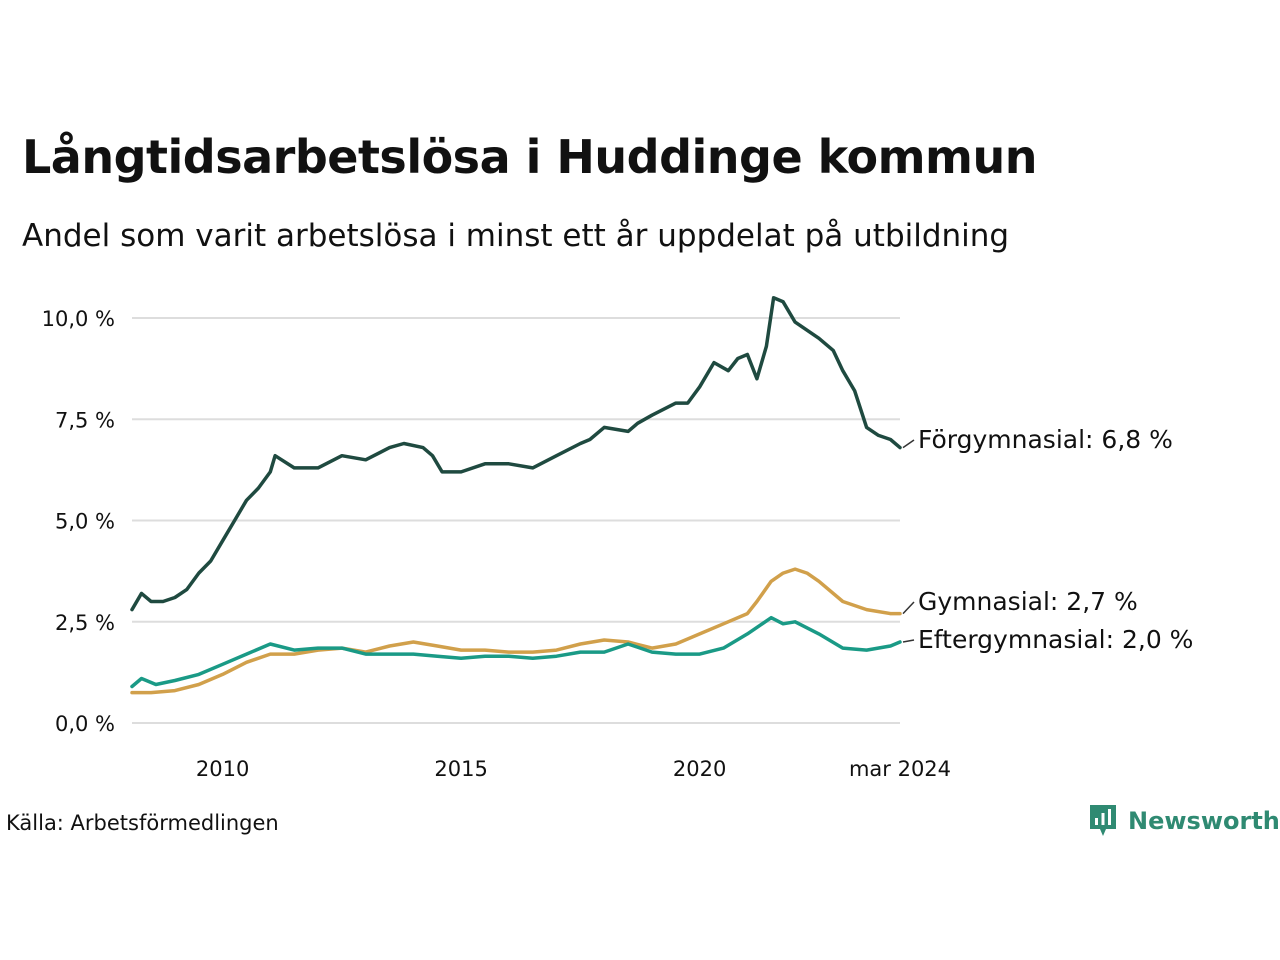 The width and height of the screenshot is (1280, 960). What do you see at coordinates (85, 420) in the screenshot?
I see `y-tick-label: 7,5 %` at bounding box center [85, 420].